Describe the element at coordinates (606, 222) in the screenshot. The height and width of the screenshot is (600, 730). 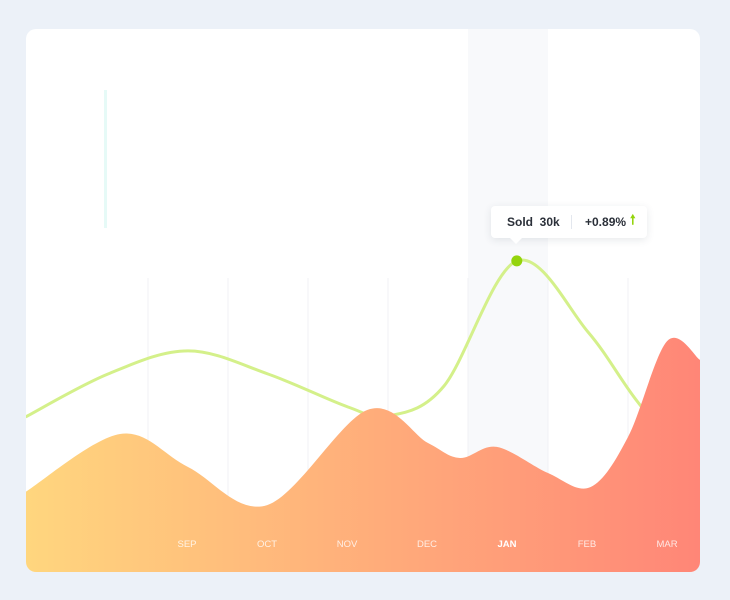
I see `tooltip-change: +0.89%` at that location.